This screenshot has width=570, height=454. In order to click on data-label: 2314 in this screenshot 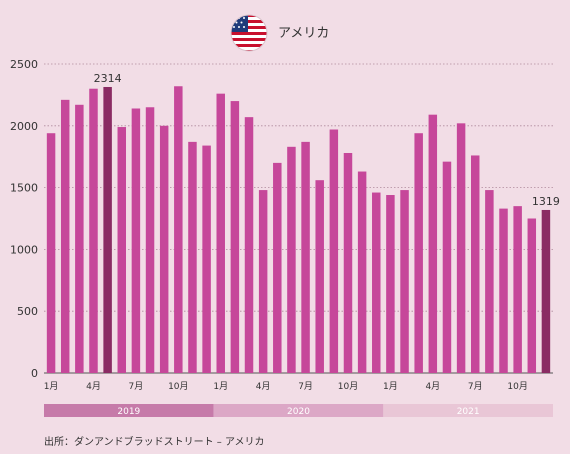, I will do `click(108, 78)`.